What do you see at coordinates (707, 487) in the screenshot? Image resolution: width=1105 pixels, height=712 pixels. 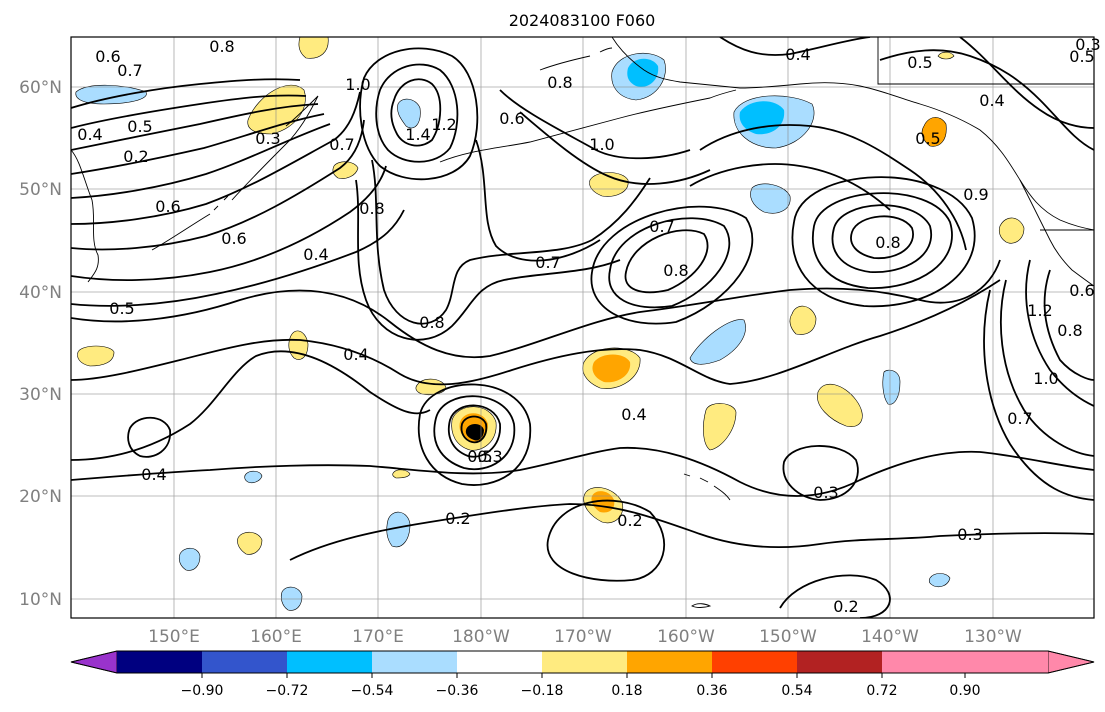 I see `coast-hawaii` at bounding box center [707, 487].